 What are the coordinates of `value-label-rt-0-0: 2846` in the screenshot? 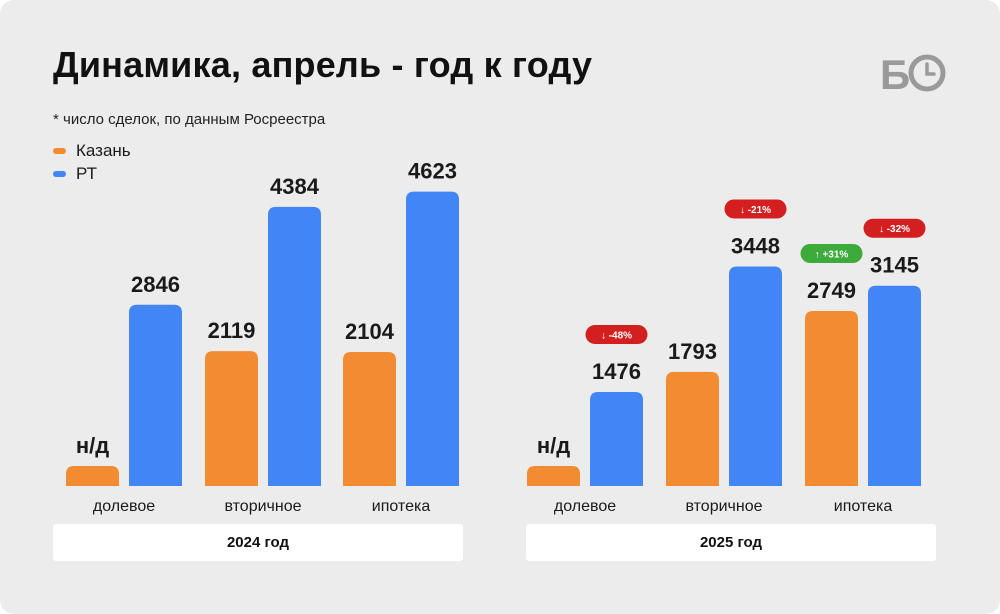 It's located at (155, 284).